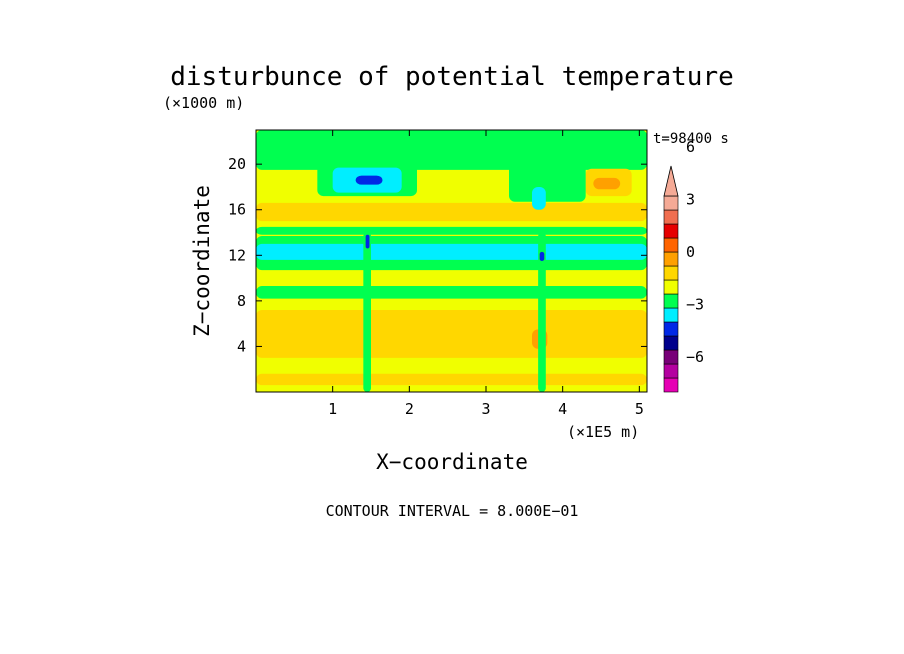 This screenshot has height=654, width=904. I want to click on x-tick-label: 5, so click(639, 409).